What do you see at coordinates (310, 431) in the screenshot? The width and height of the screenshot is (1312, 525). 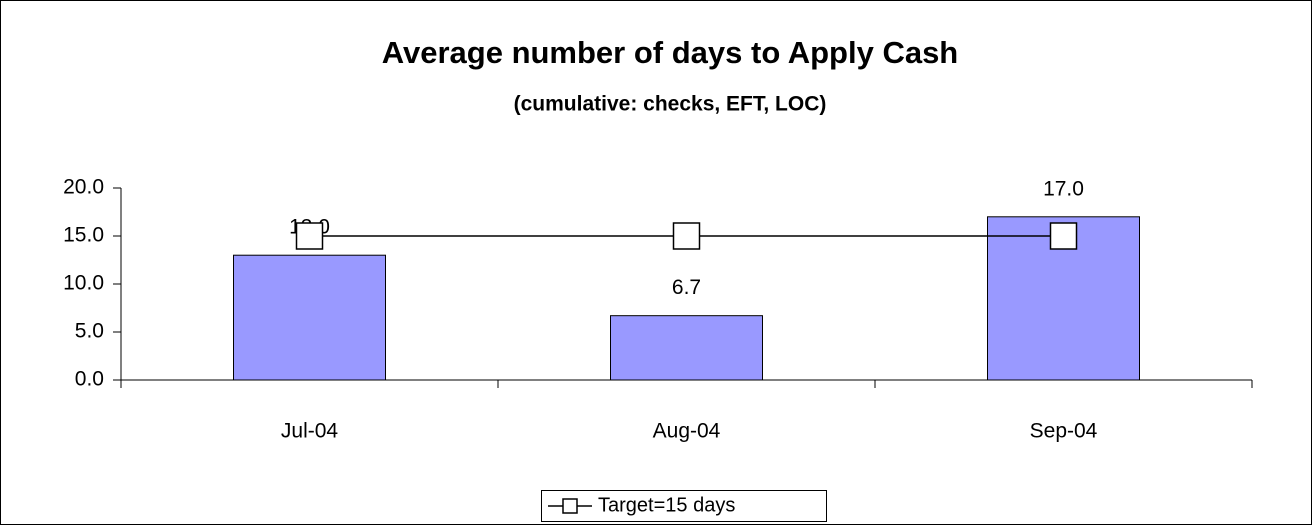 I see `x-tick-label: Jul-04` at bounding box center [310, 431].